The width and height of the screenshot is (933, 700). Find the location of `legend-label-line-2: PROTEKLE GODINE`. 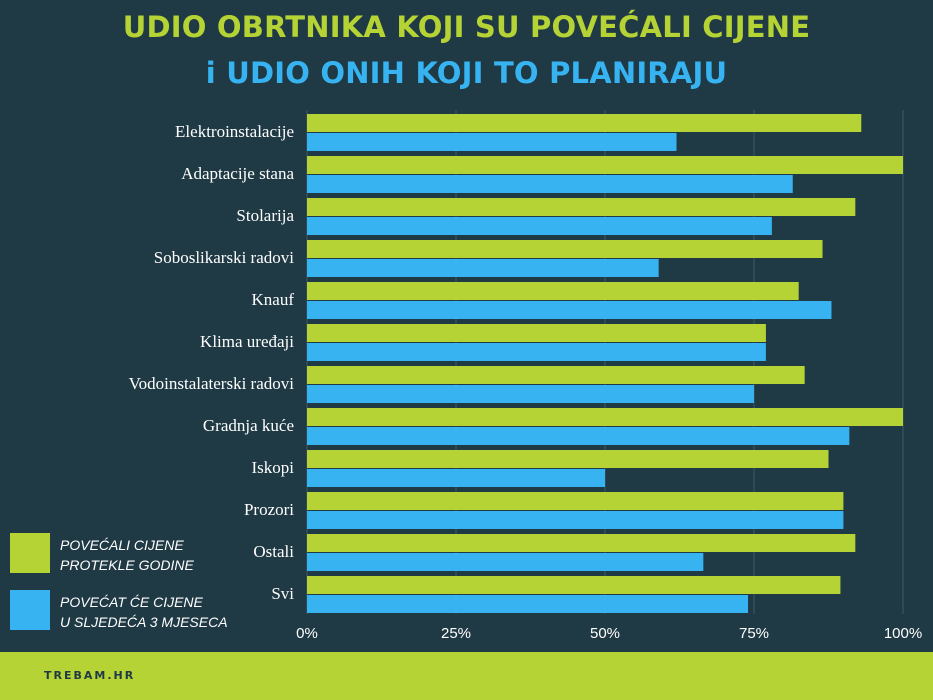

legend-label-line-2: PROTEKLE GODINE is located at coordinates (127, 565).